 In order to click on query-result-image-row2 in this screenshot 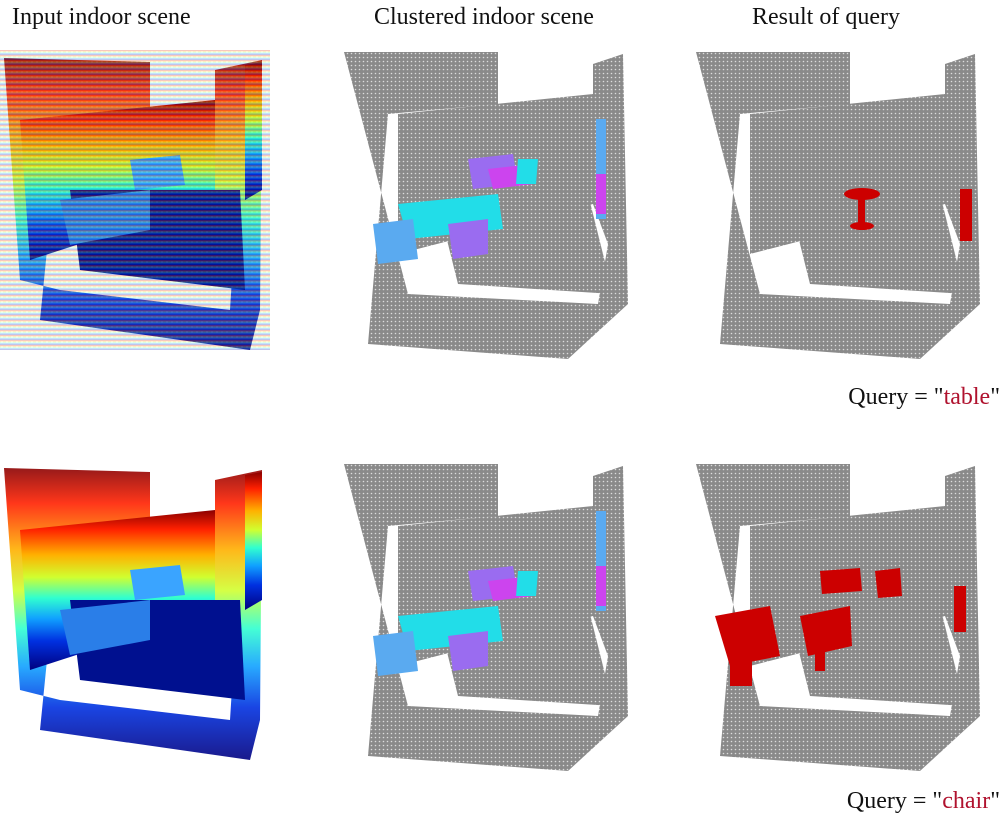, I will do `click(840, 616)`.